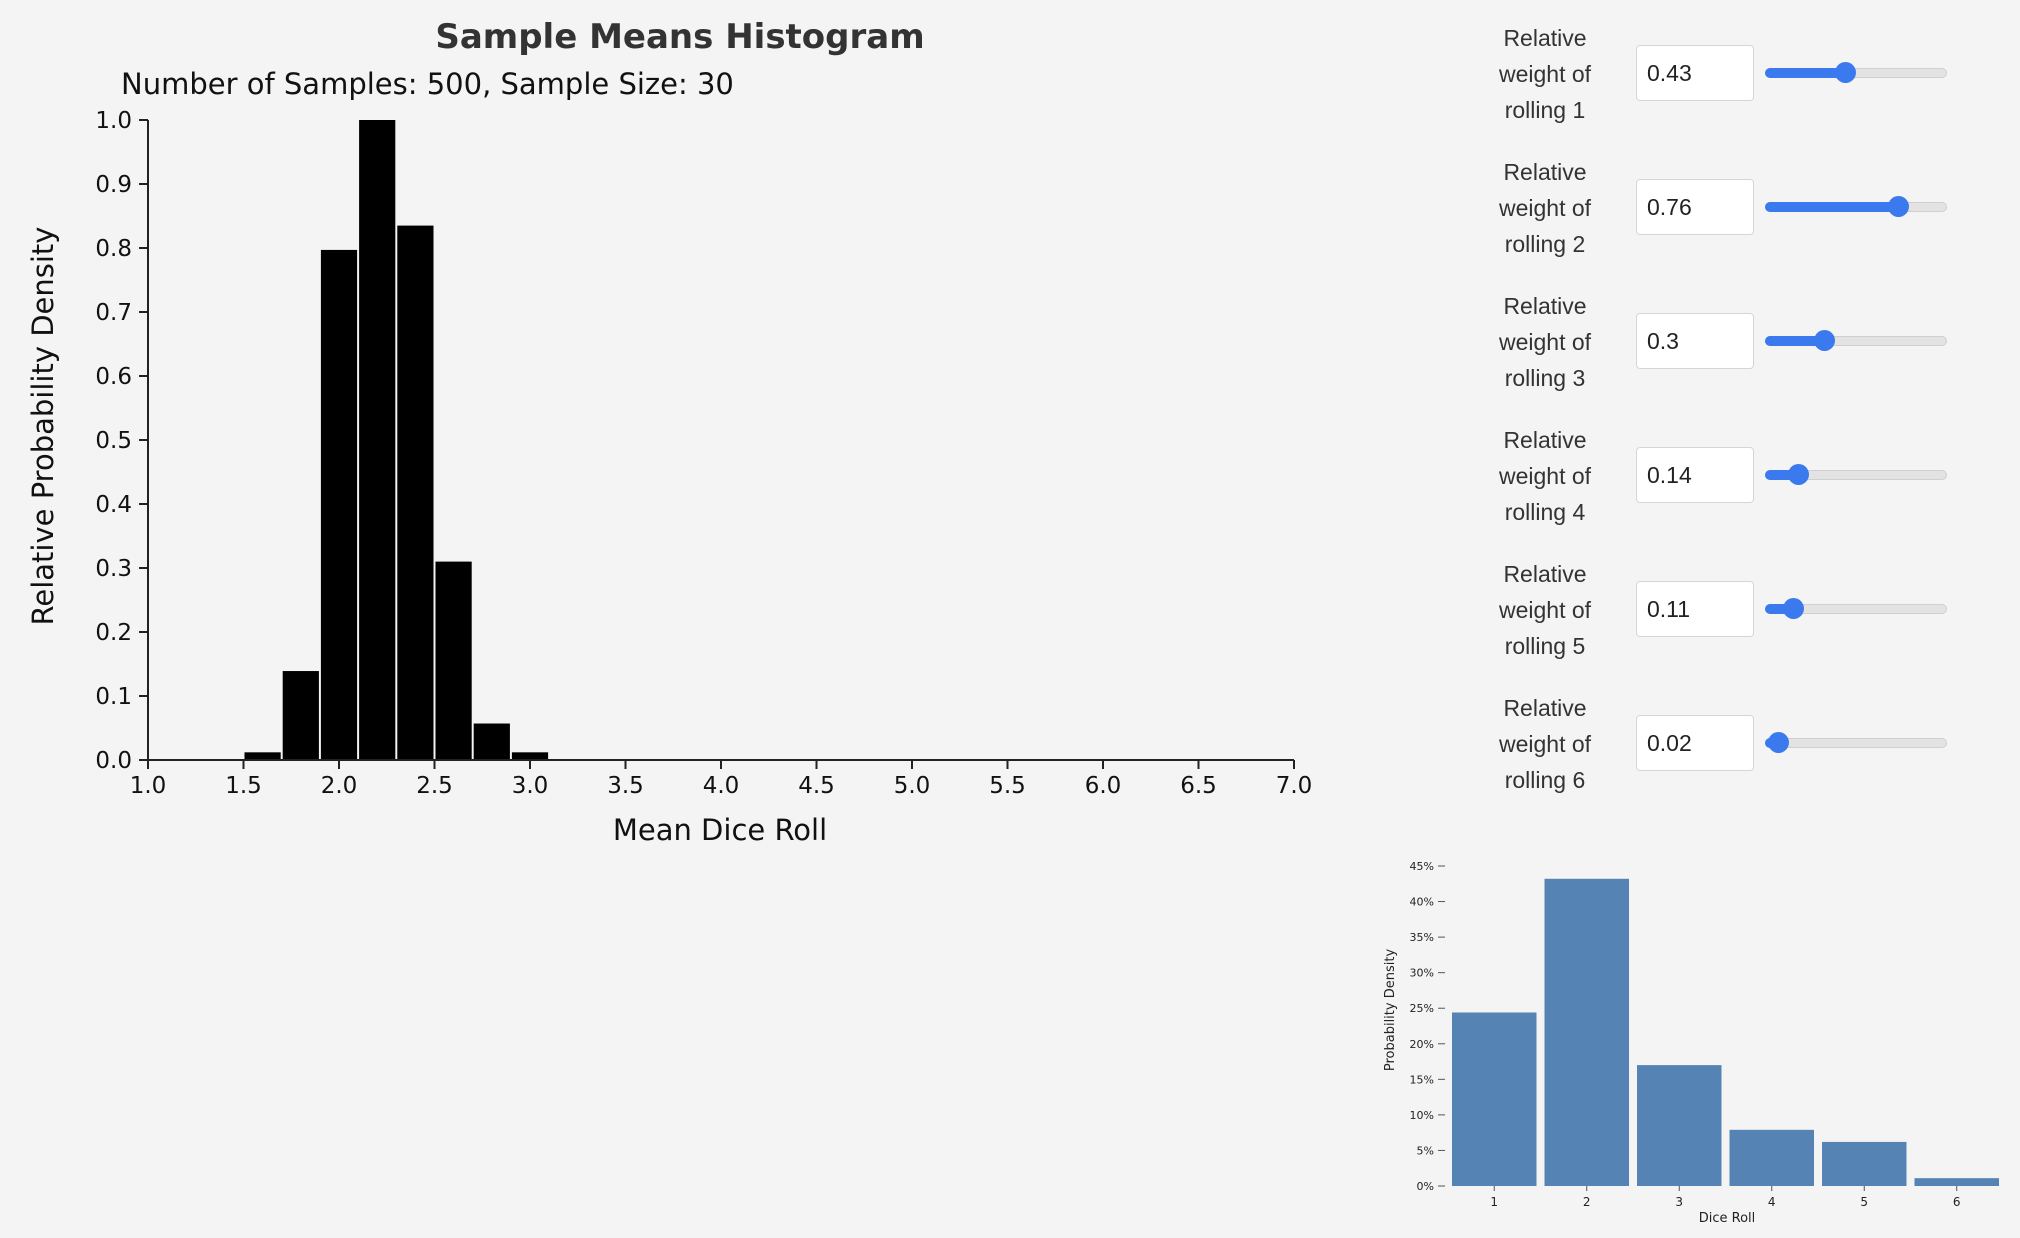 The height and width of the screenshot is (1238, 2020). Describe the element at coordinates (113, 633) in the screenshot. I see `y-tick-label: 0.2` at that location.